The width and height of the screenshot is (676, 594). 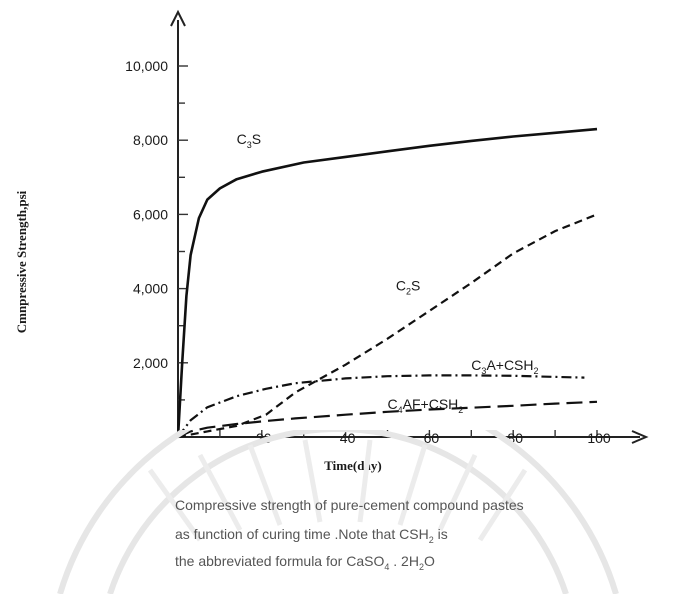 What do you see at coordinates (150, 140) in the screenshot?
I see `y-tick-label: 8,000` at bounding box center [150, 140].